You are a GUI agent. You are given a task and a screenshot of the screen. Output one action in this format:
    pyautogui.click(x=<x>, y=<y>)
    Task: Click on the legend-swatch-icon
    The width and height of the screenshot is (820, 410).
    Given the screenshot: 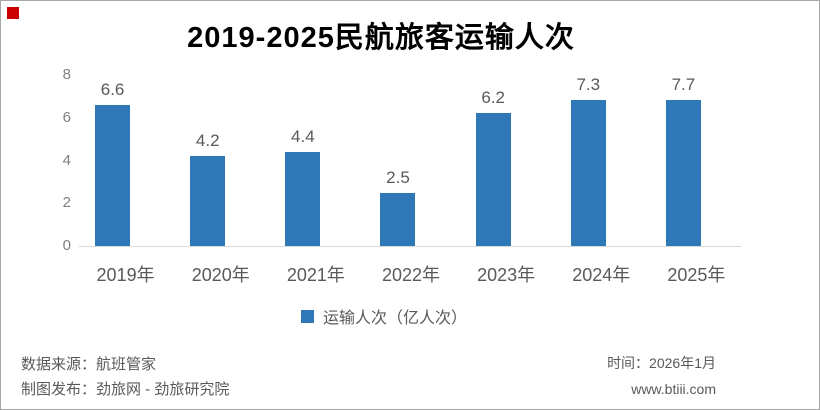 What is the action you would take?
    pyautogui.click(x=307, y=316)
    